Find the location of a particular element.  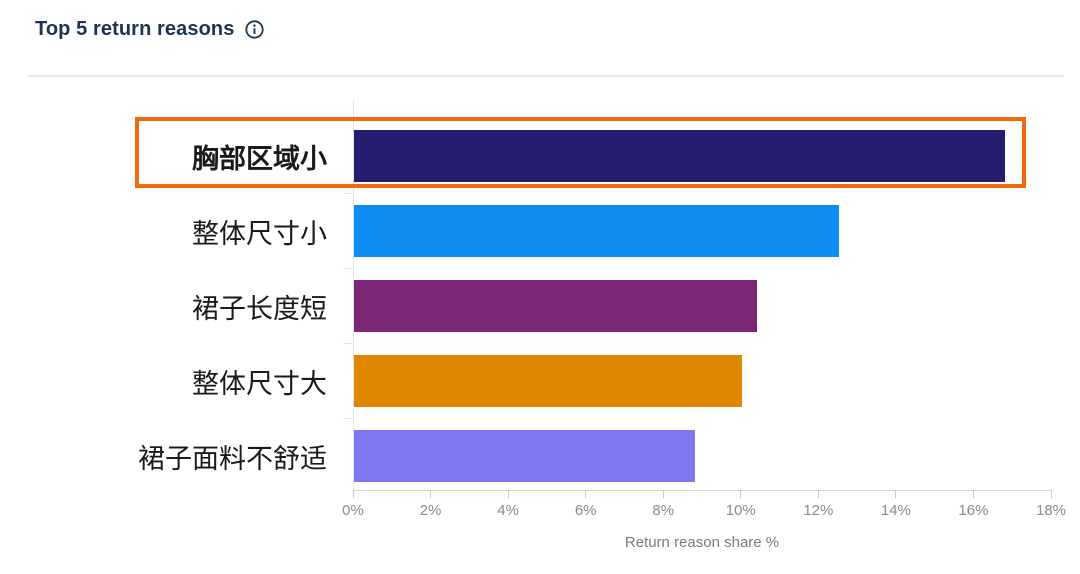

x-tick-label: 10% is located at coordinates (740, 510).